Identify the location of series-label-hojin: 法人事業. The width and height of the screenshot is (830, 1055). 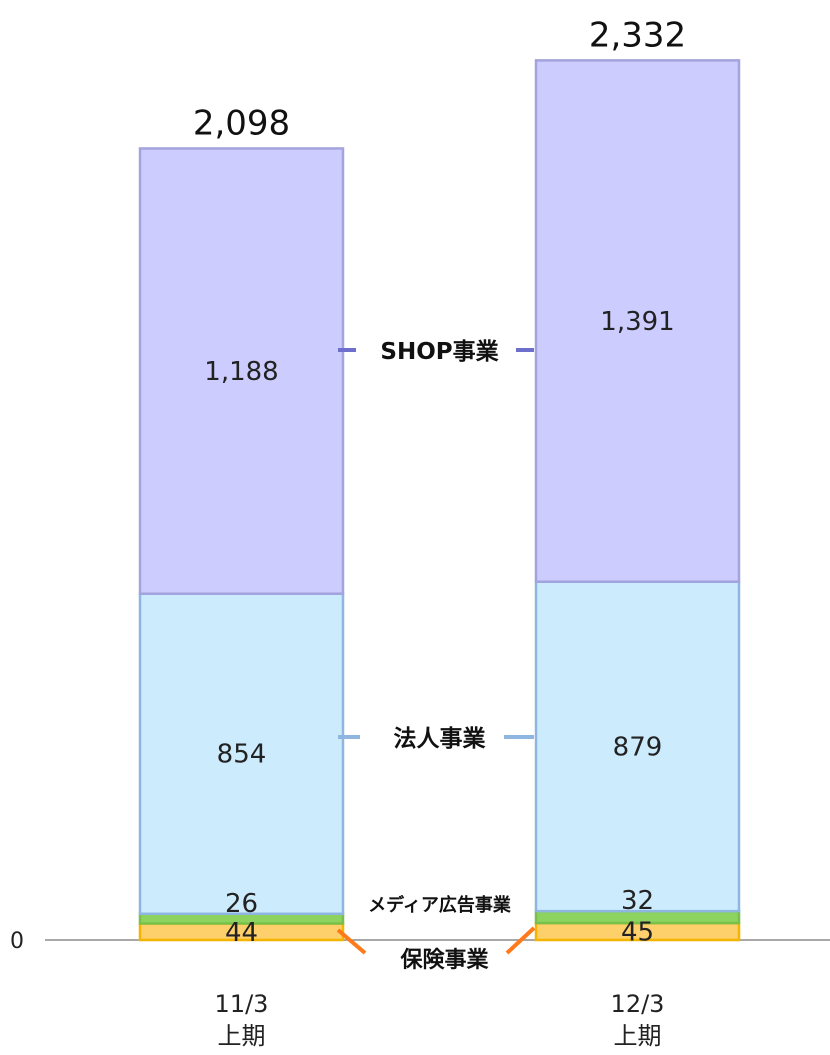
(440, 738).